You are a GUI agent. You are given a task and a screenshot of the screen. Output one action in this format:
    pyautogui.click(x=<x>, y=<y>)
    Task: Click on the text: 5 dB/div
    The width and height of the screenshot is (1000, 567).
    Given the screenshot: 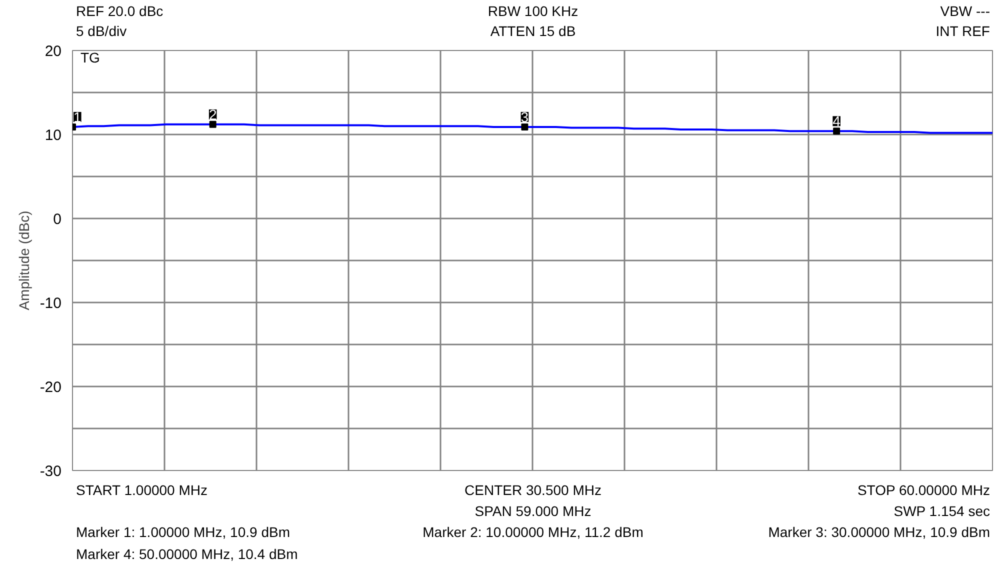 What is the action you would take?
    pyautogui.click(x=101, y=31)
    